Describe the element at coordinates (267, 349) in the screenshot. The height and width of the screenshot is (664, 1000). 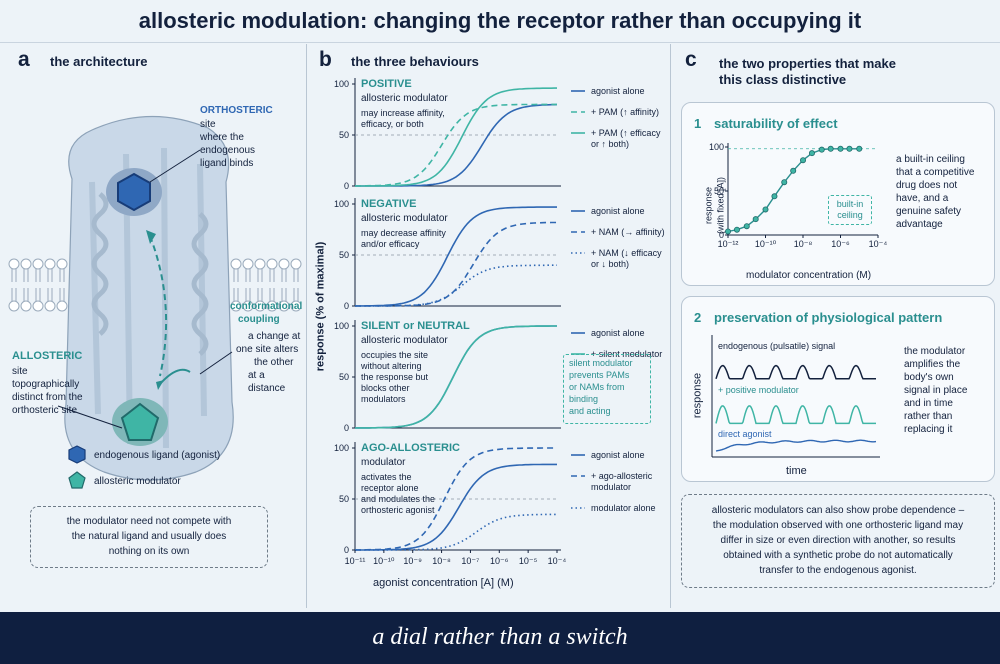
I see `coupling-desc-2: one site alters` at that location.